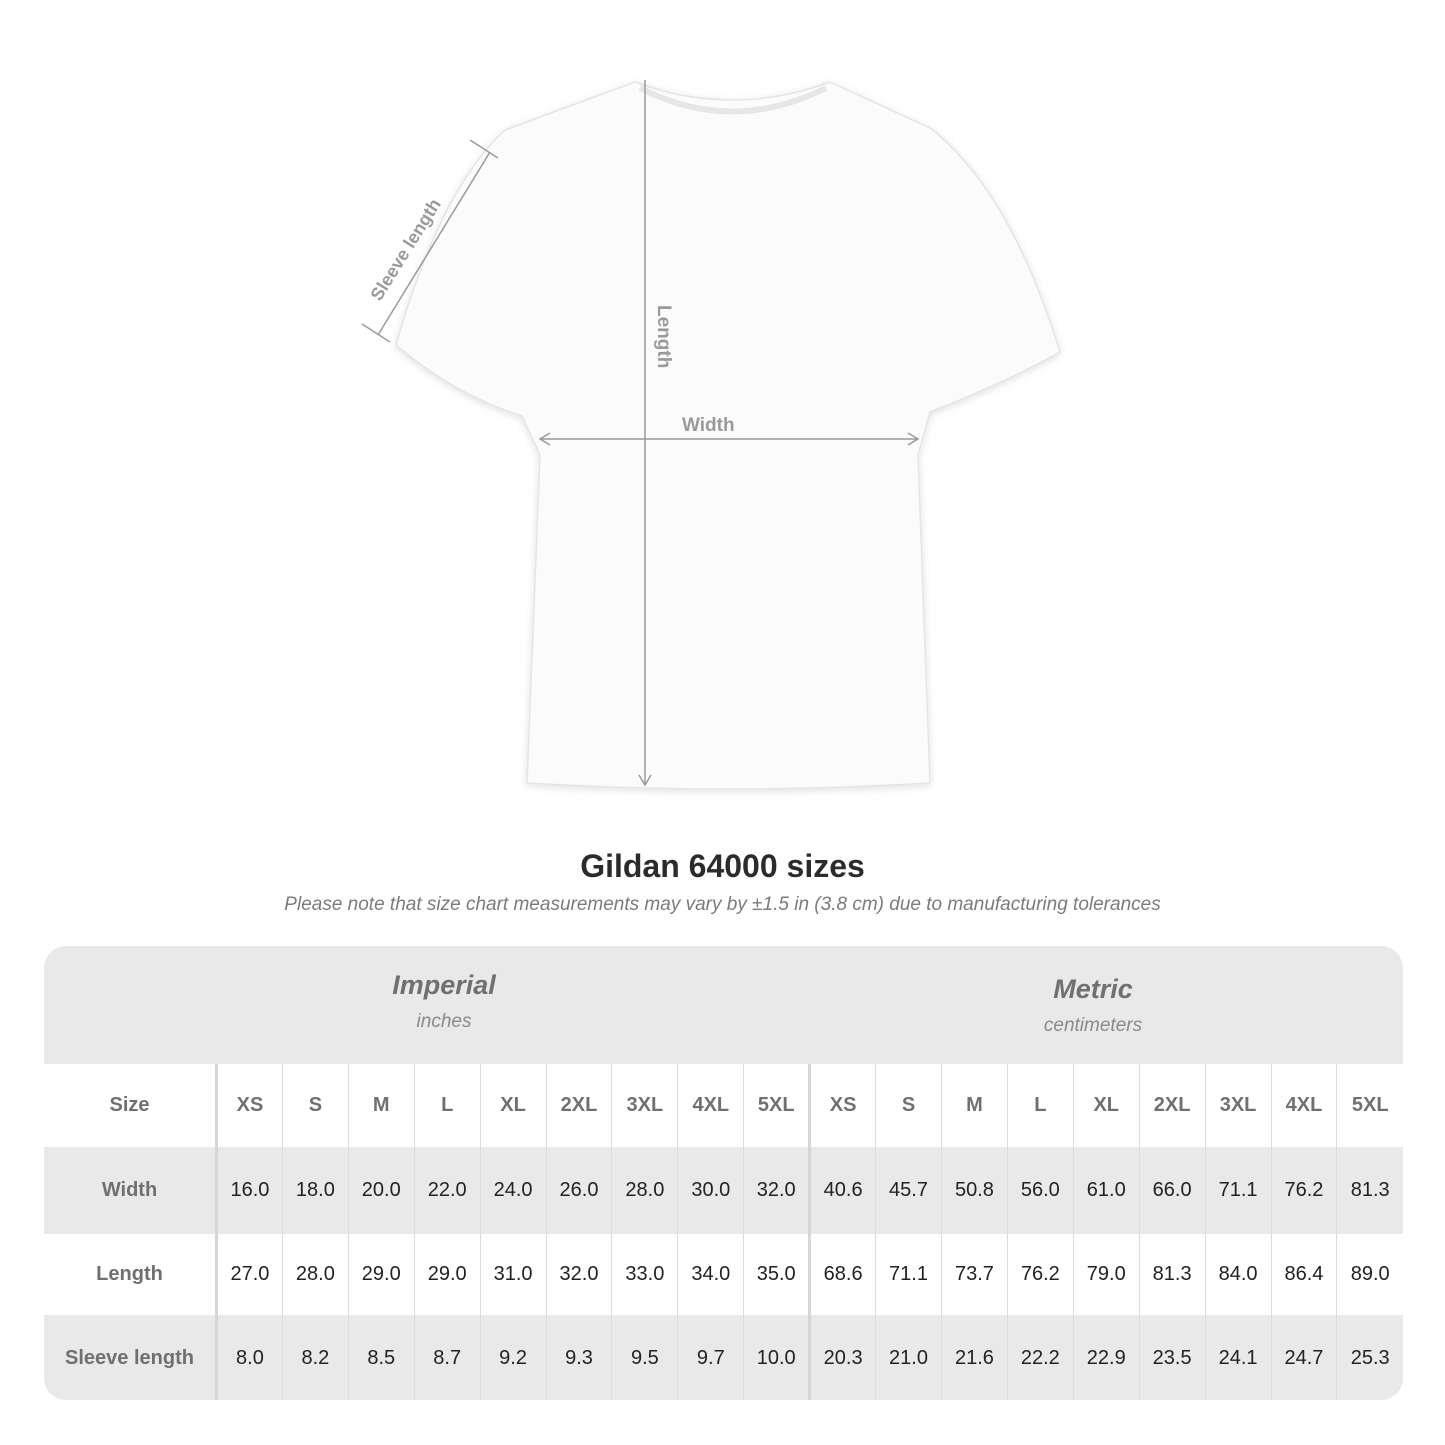  What do you see at coordinates (1093, 1005) in the screenshot?
I see `metric-header: Metric centimeters` at bounding box center [1093, 1005].